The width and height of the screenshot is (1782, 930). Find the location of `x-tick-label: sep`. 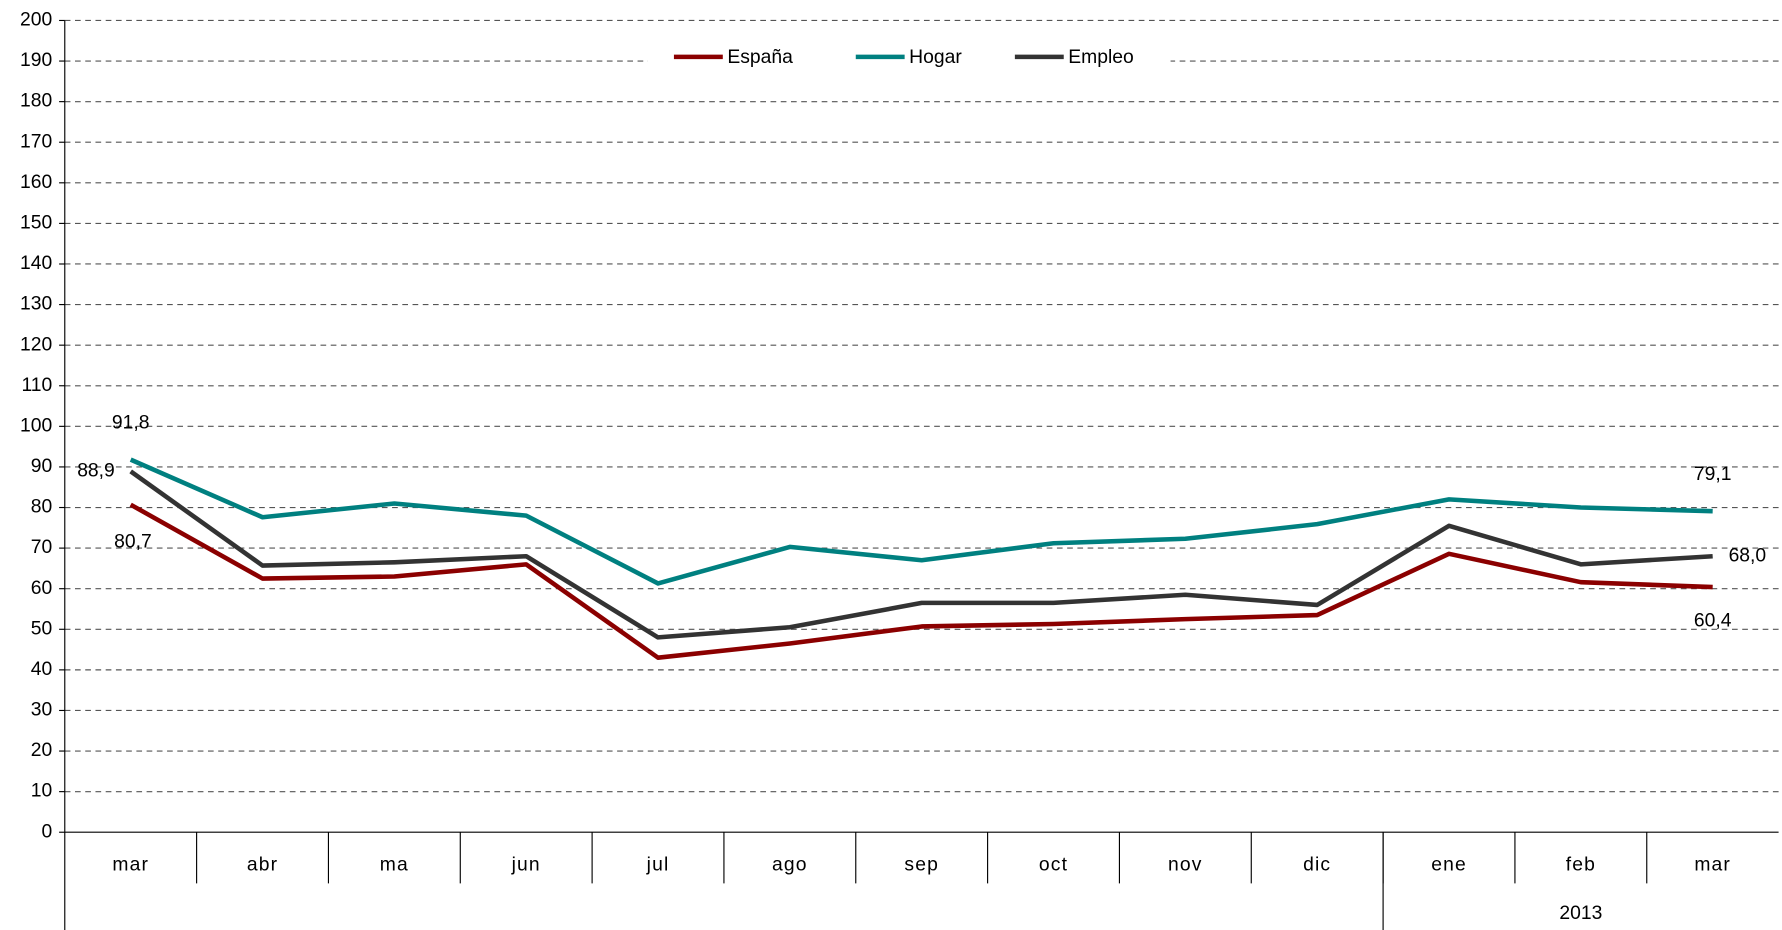

x-tick-label: sep is located at coordinates (921, 864).